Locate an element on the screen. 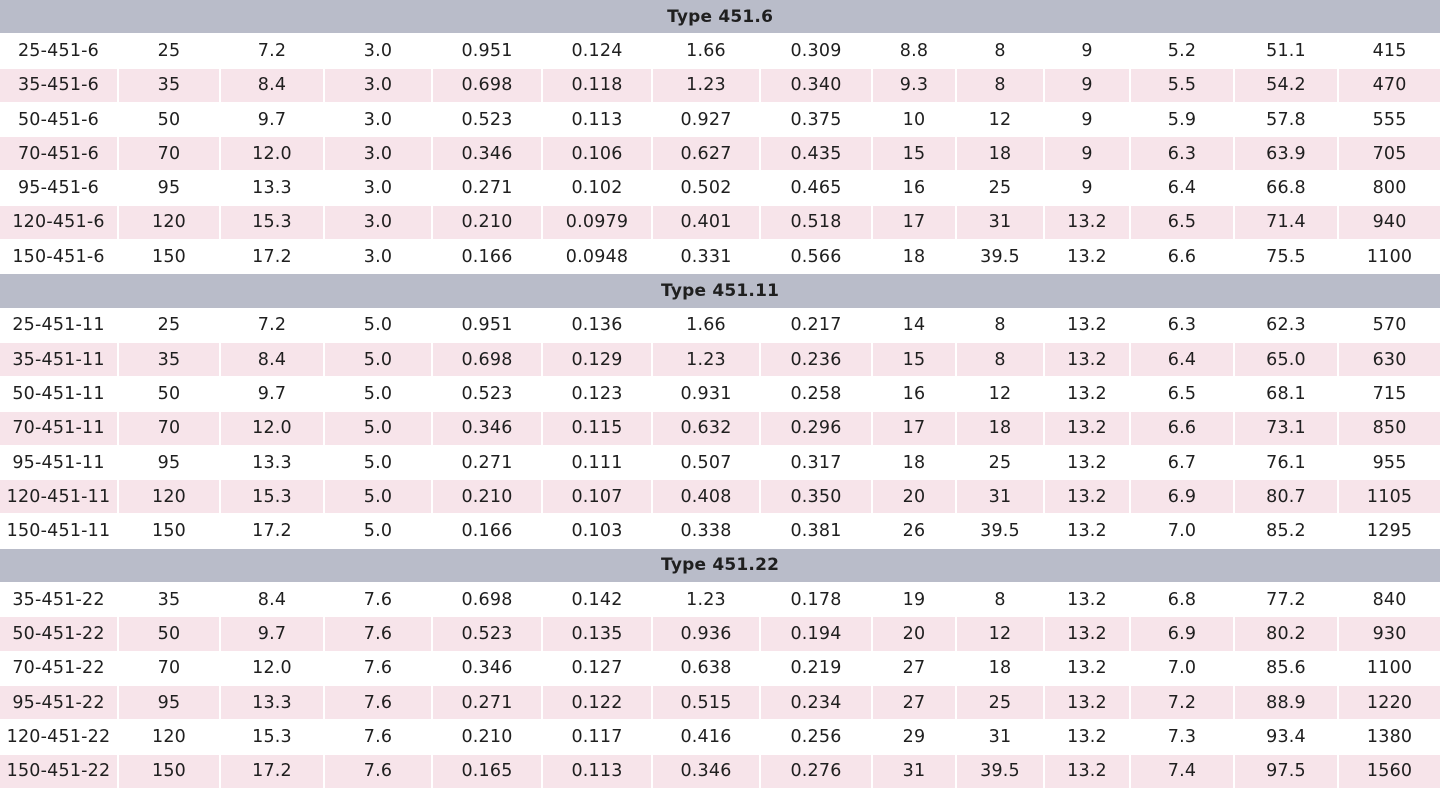 The width and height of the screenshot is (1440, 789). table-cell: 0.951 is located at coordinates (488, 51).